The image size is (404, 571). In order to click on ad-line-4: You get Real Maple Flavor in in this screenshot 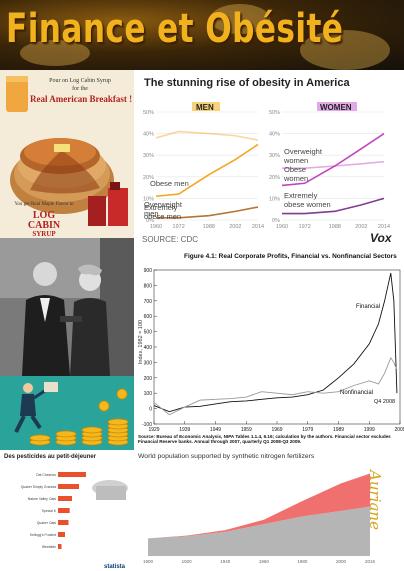, I will do `click(44, 204)`.